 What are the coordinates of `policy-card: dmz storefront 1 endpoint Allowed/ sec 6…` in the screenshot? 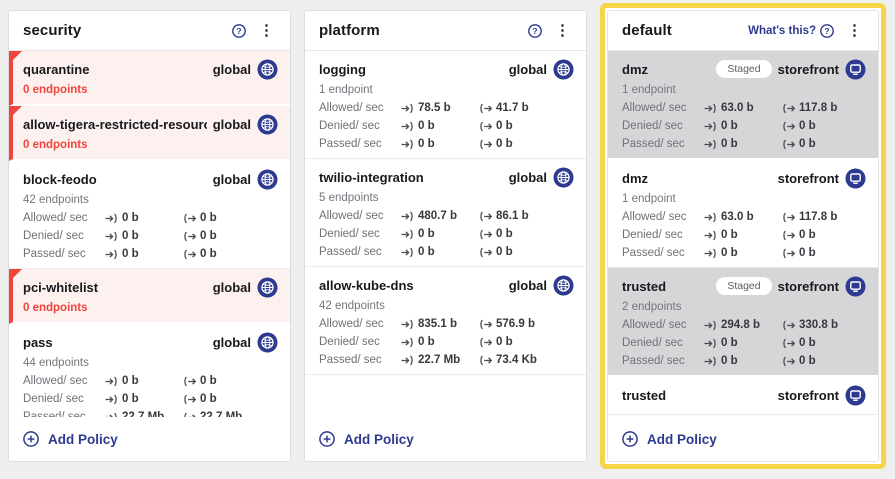 It's located at (743, 214).